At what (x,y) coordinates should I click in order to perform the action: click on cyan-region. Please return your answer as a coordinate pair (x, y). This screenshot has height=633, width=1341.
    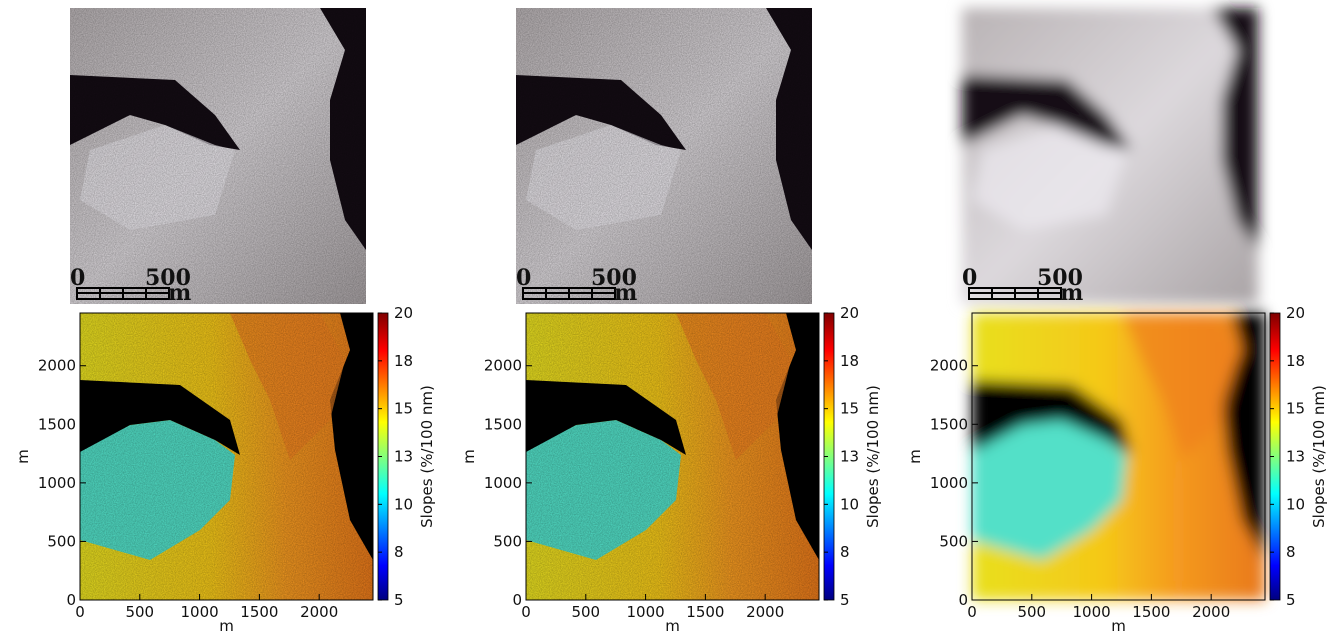
    Looking at the image, I should click on (1049, 490).